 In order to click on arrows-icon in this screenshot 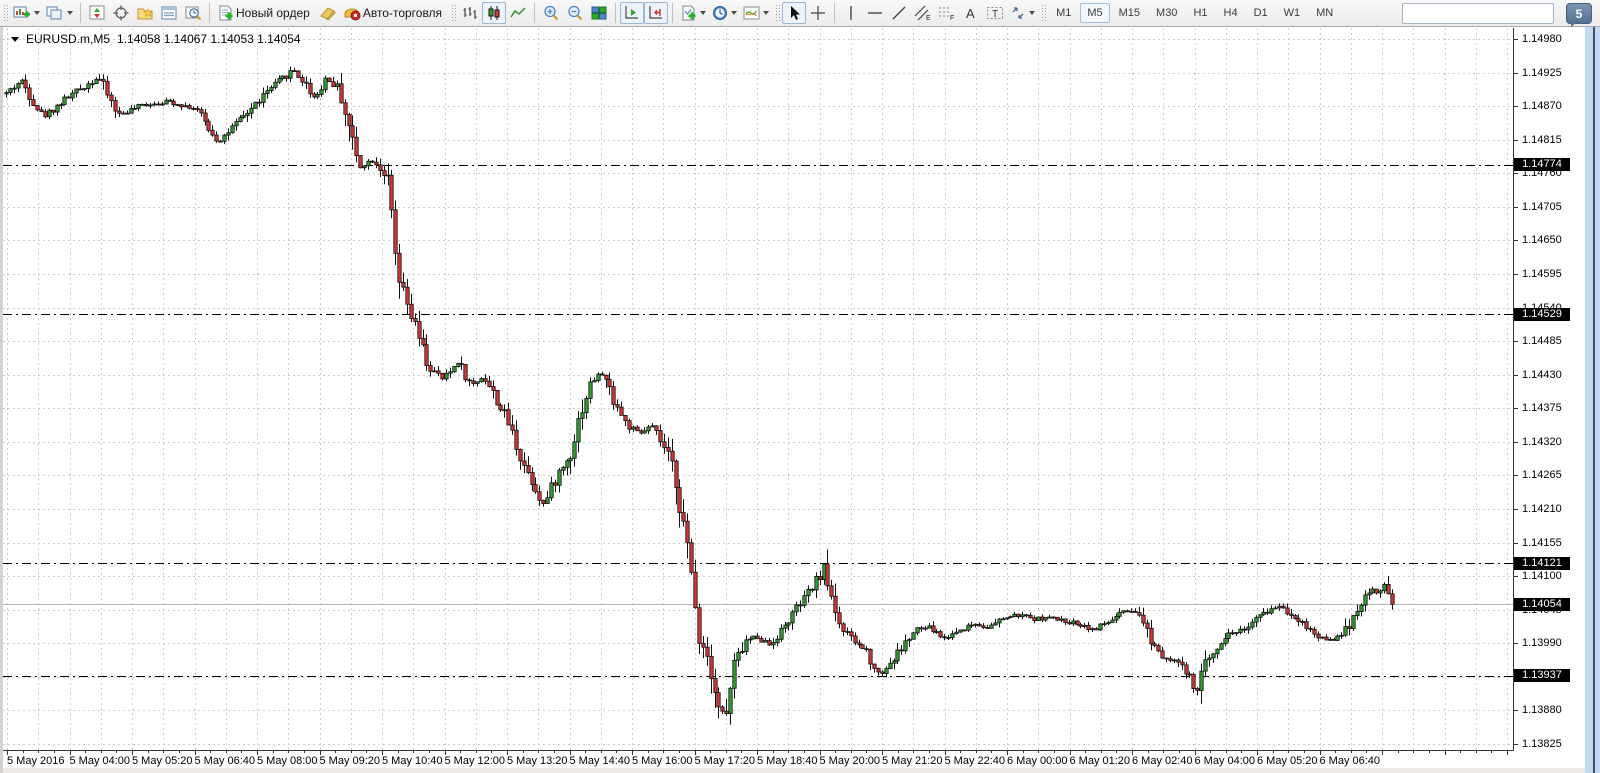, I will do `click(1018, 13)`.